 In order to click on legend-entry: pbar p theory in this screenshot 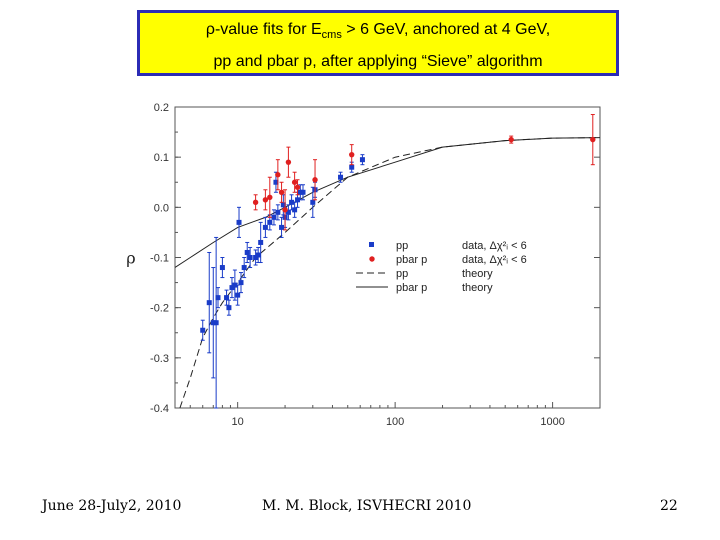, I will do `click(424, 288)`.